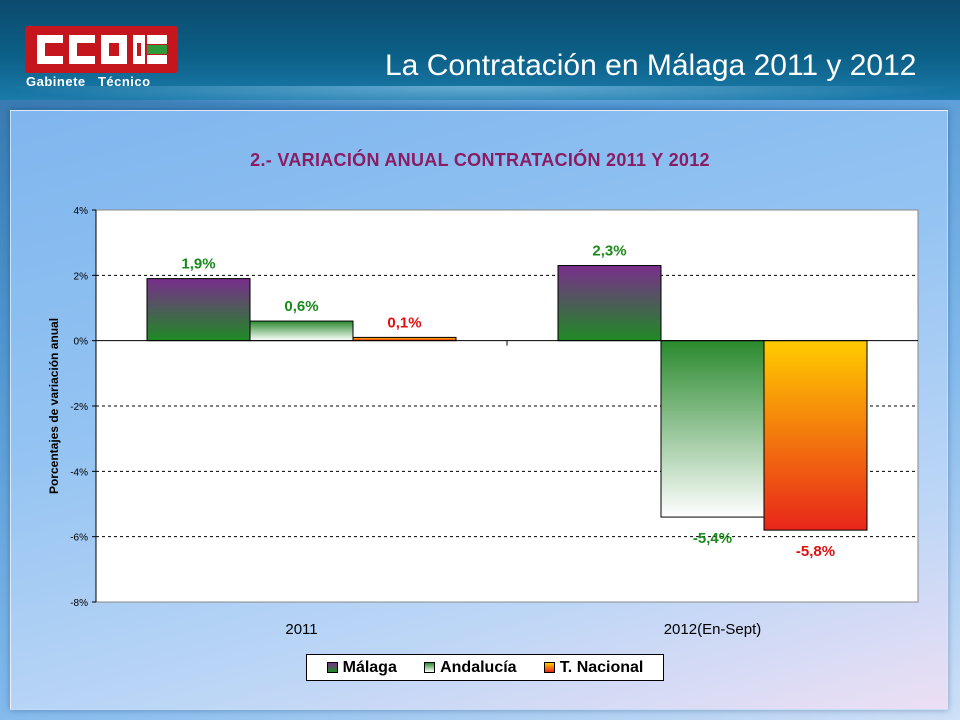  Describe the element at coordinates (79, 472) in the screenshot. I see `y-tick-label: -4%` at that location.